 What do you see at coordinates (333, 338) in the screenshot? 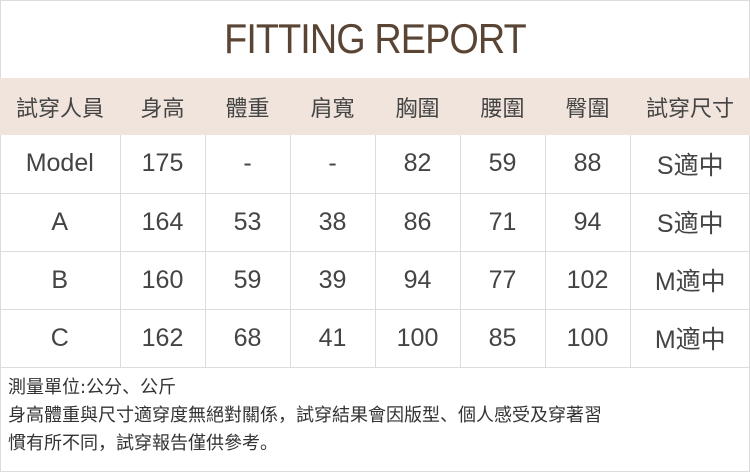
I see `table-cell: 41` at bounding box center [333, 338].